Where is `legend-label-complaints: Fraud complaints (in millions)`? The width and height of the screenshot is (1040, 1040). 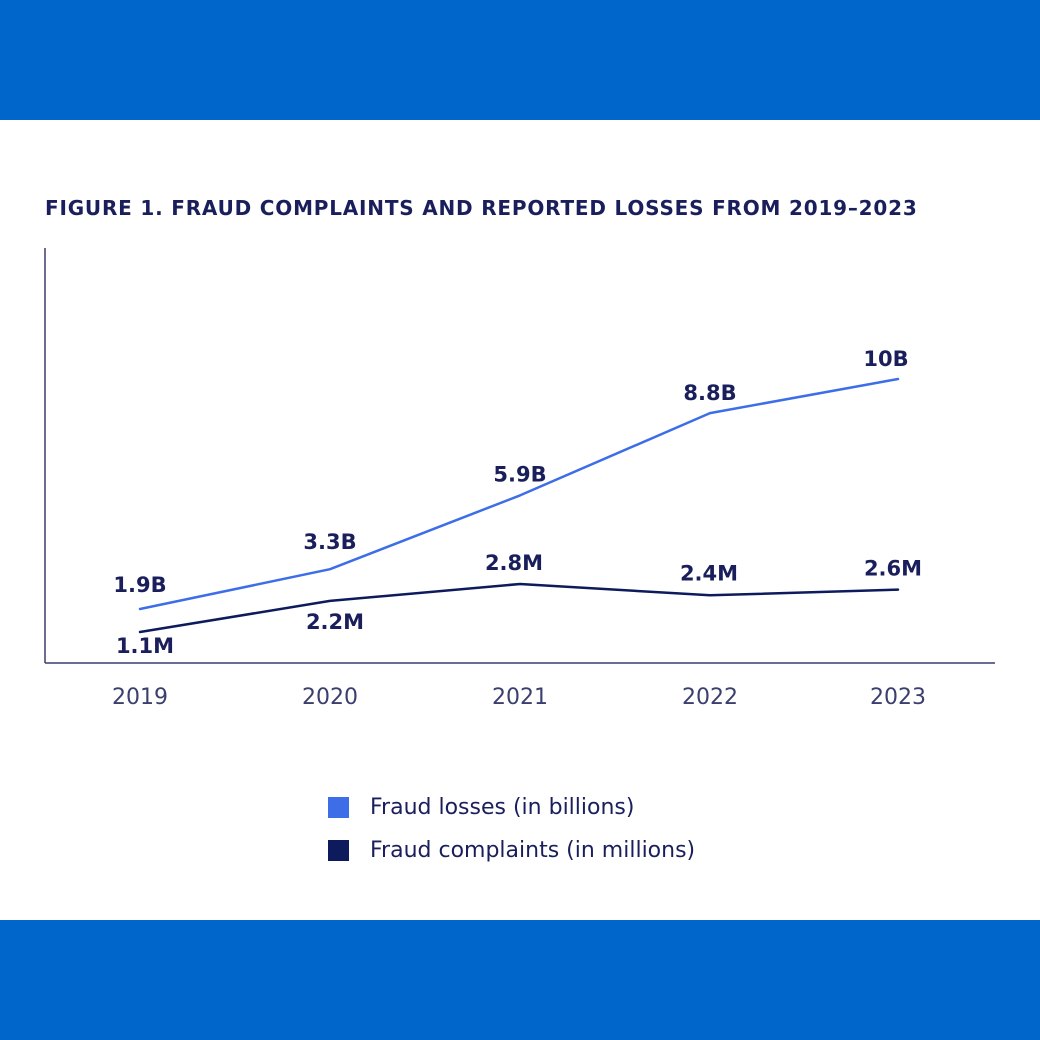
legend-label-complaints: Fraud complaints (in millions) is located at coordinates (533, 850).